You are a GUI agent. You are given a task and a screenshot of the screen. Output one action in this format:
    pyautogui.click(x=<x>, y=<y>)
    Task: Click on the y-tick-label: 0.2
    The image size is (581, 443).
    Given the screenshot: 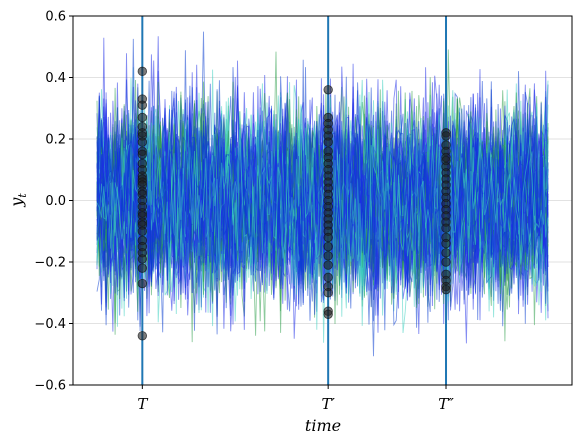 What is the action you would take?
    pyautogui.click(x=55, y=140)
    